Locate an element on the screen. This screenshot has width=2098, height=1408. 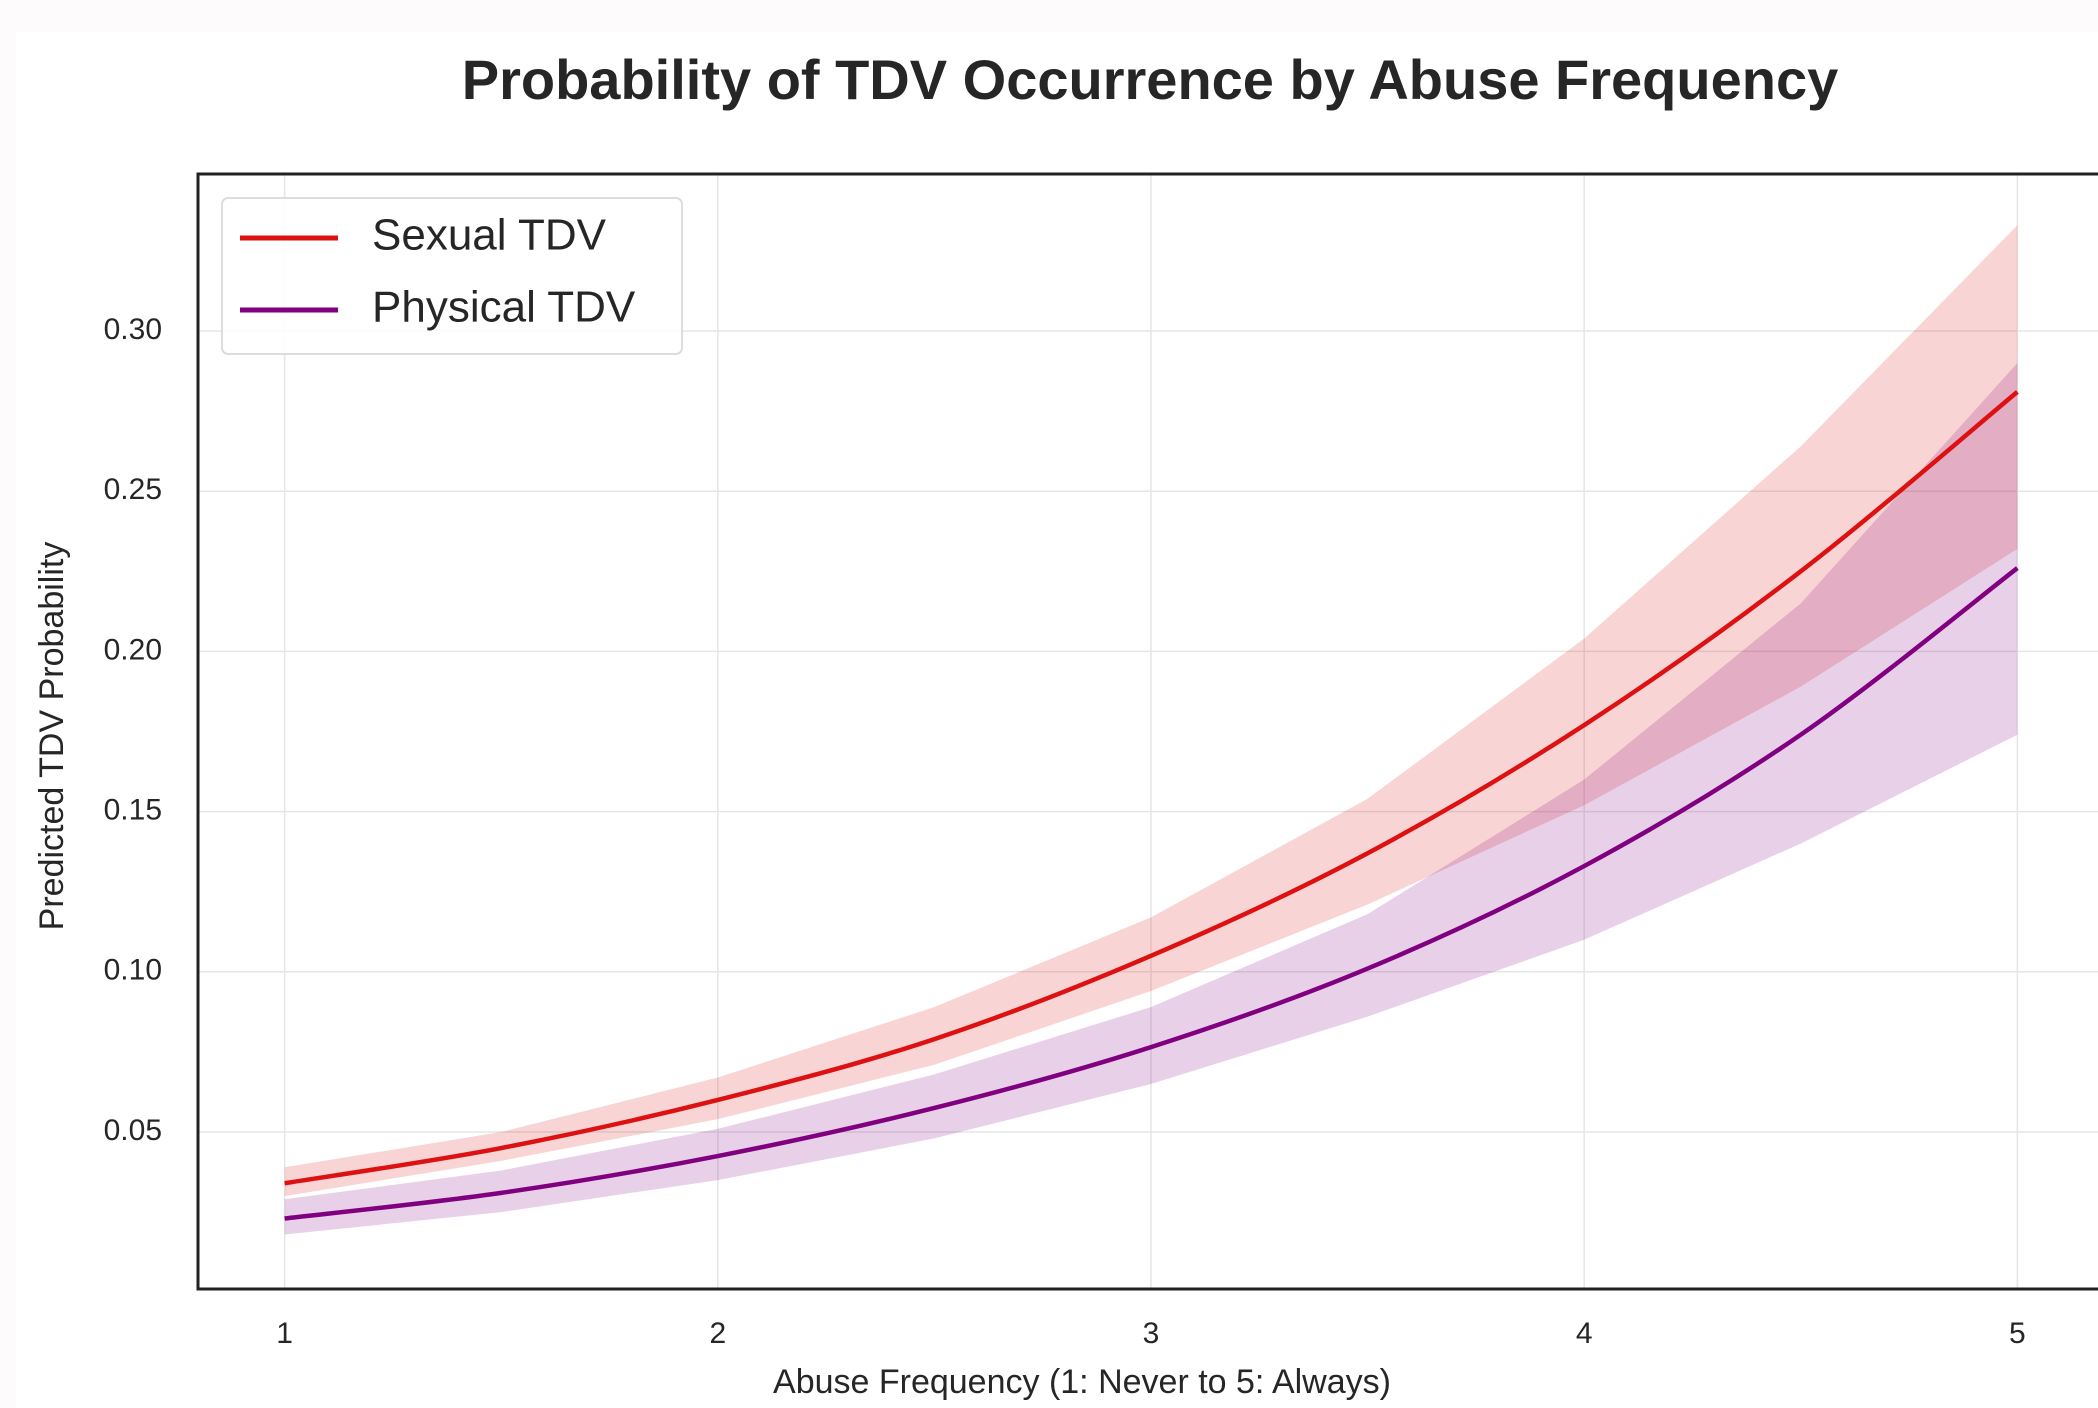
y-tick-label: 0.15 is located at coordinates (133, 810).